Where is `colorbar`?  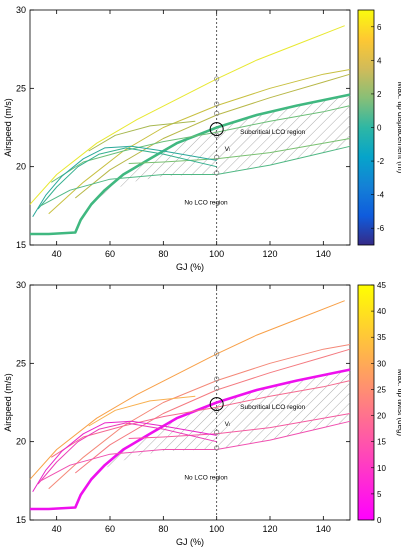
colorbar is located at coordinates (366, 402).